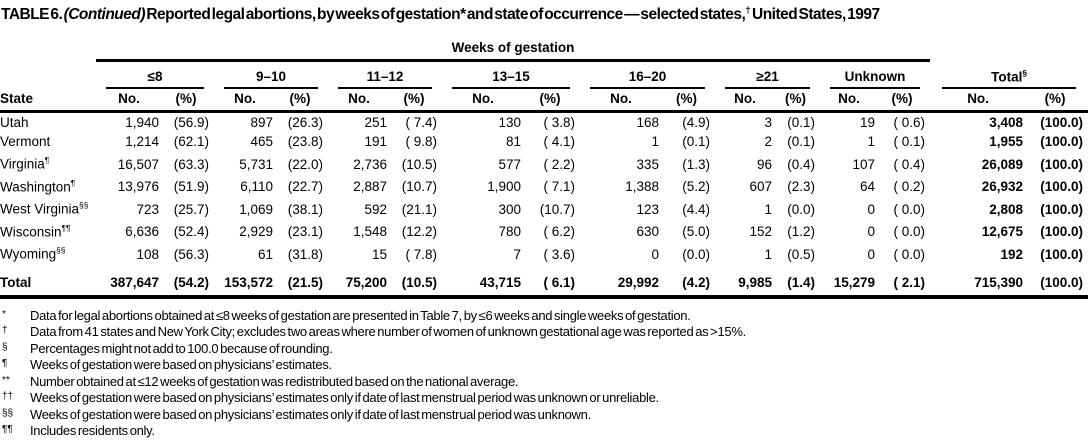 The width and height of the screenshot is (1088, 440). What do you see at coordinates (801, 254) in the screenshot?
I see `percent-cell: (0.5)` at bounding box center [801, 254].